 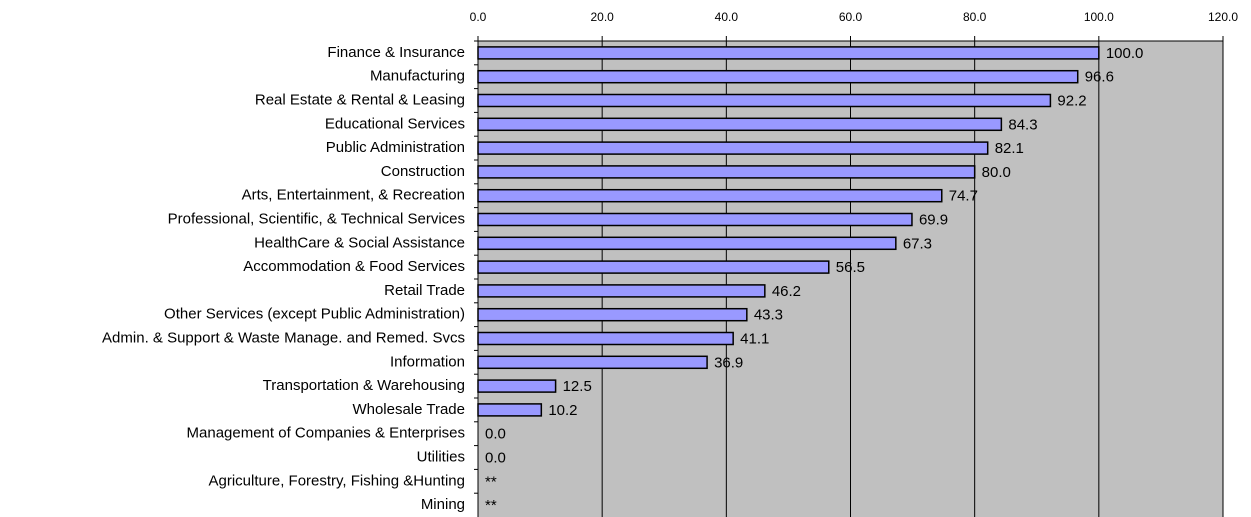 I want to click on value-label: 56.5, so click(x=850, y=267).